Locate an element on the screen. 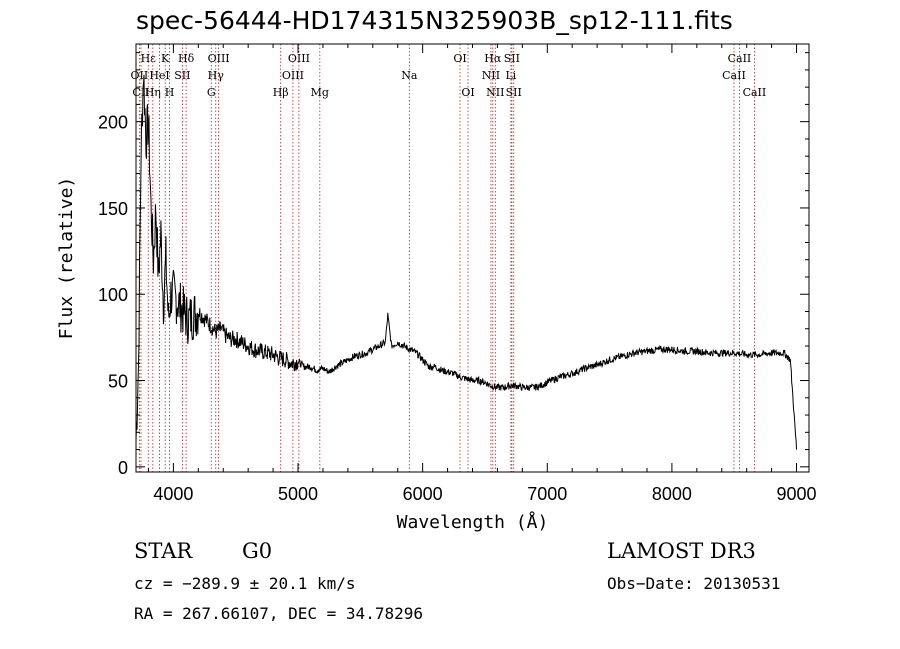 The height and width of the screenshot is (649, 900). spectral-class: G0 is located at coordinates (257, 551).